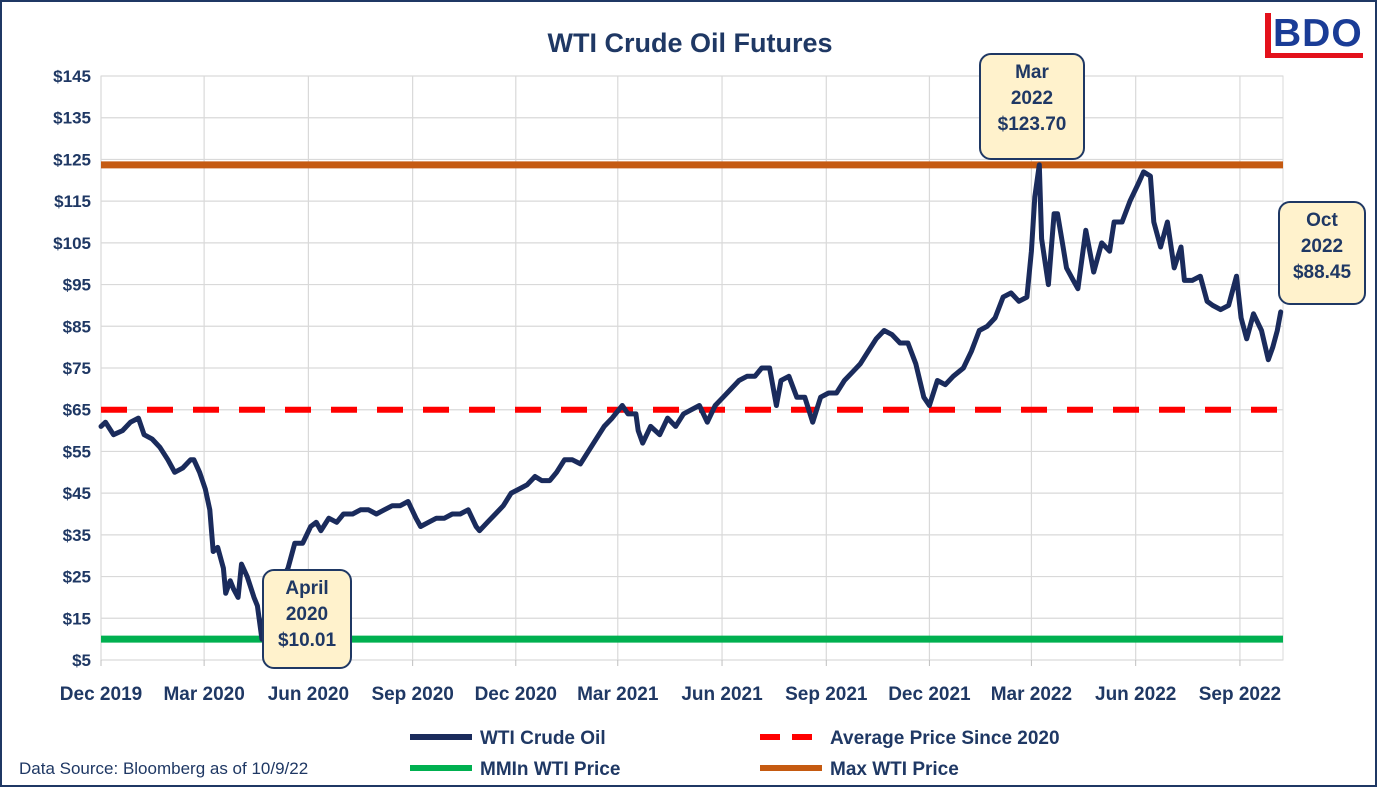 The height and width of the screenshot is (787, 1377). What do you see at coordinates (72, 243) in the screenshot?
I see `y-tick-label: $105` at bounding box center [72, 243].